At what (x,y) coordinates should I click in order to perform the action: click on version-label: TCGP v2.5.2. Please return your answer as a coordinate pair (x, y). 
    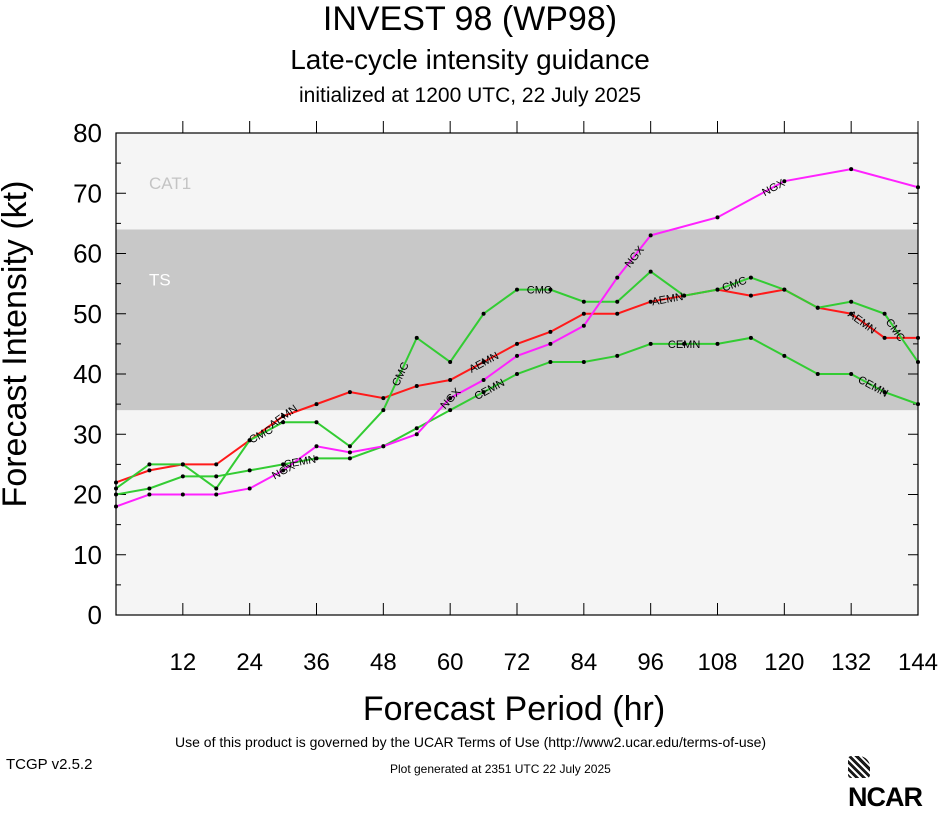
    Looking at the image, I should click on (49, 764).